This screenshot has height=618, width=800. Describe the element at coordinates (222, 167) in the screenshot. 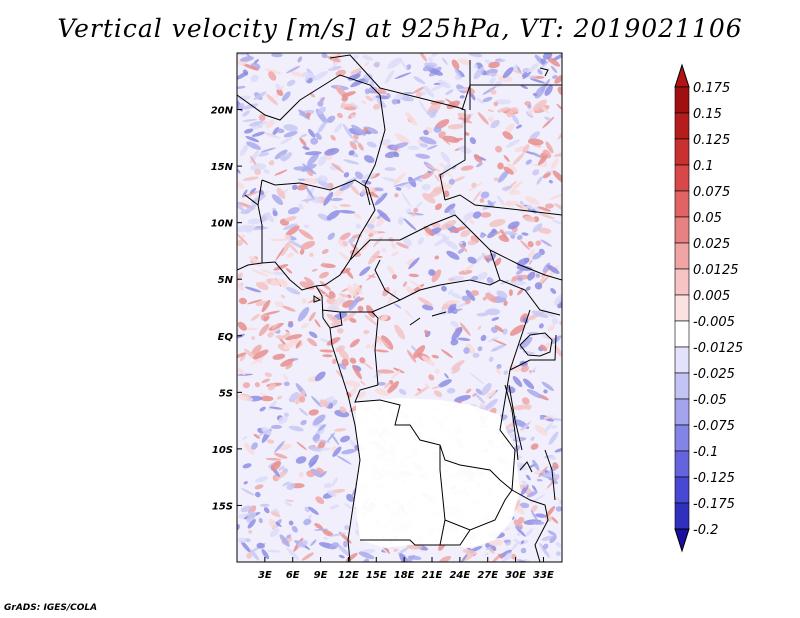

I see `lat-tick-label: 15N` at that location.